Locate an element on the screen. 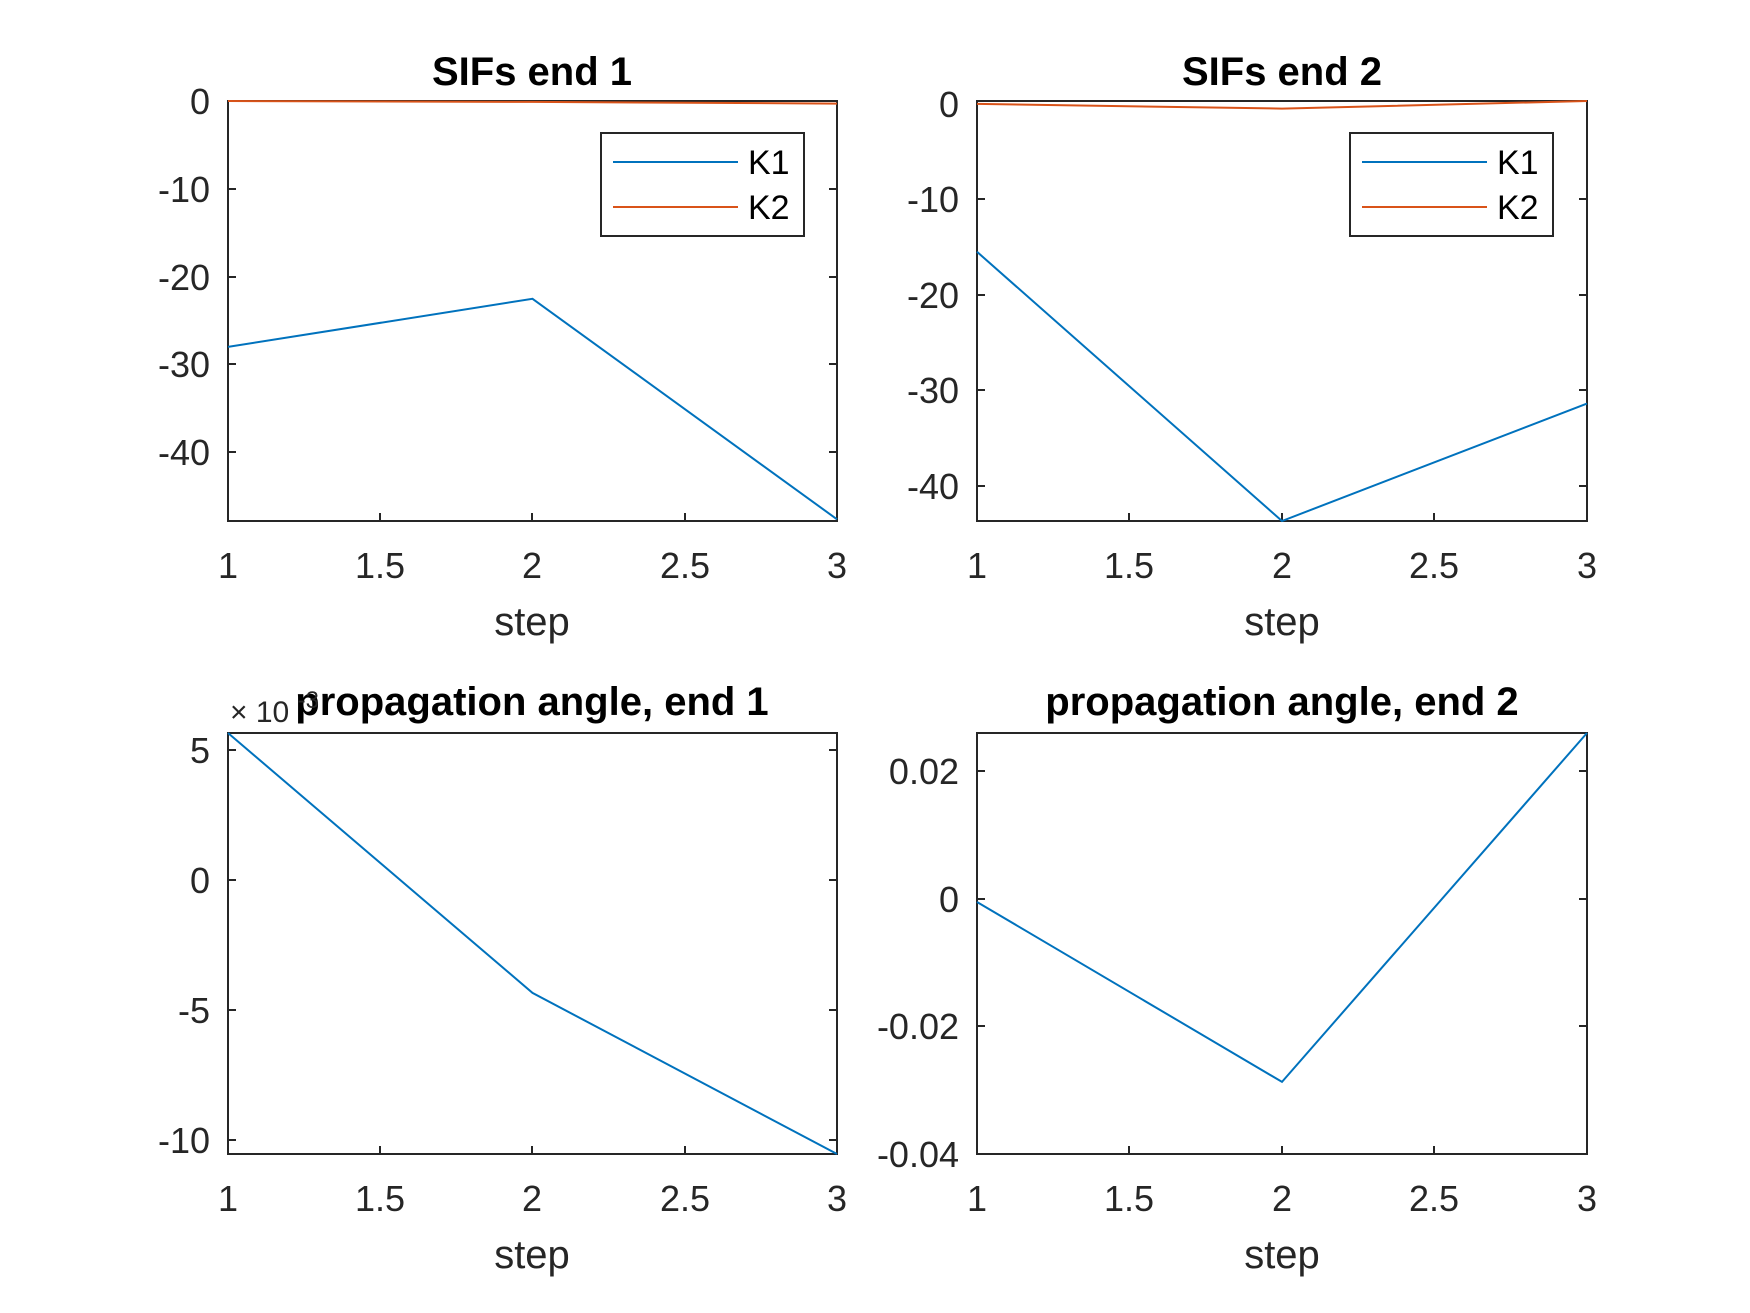 This screenshot has height=1313, width=1750. chart-title: SIFs end 2 is located at coordinates (1282, 72).